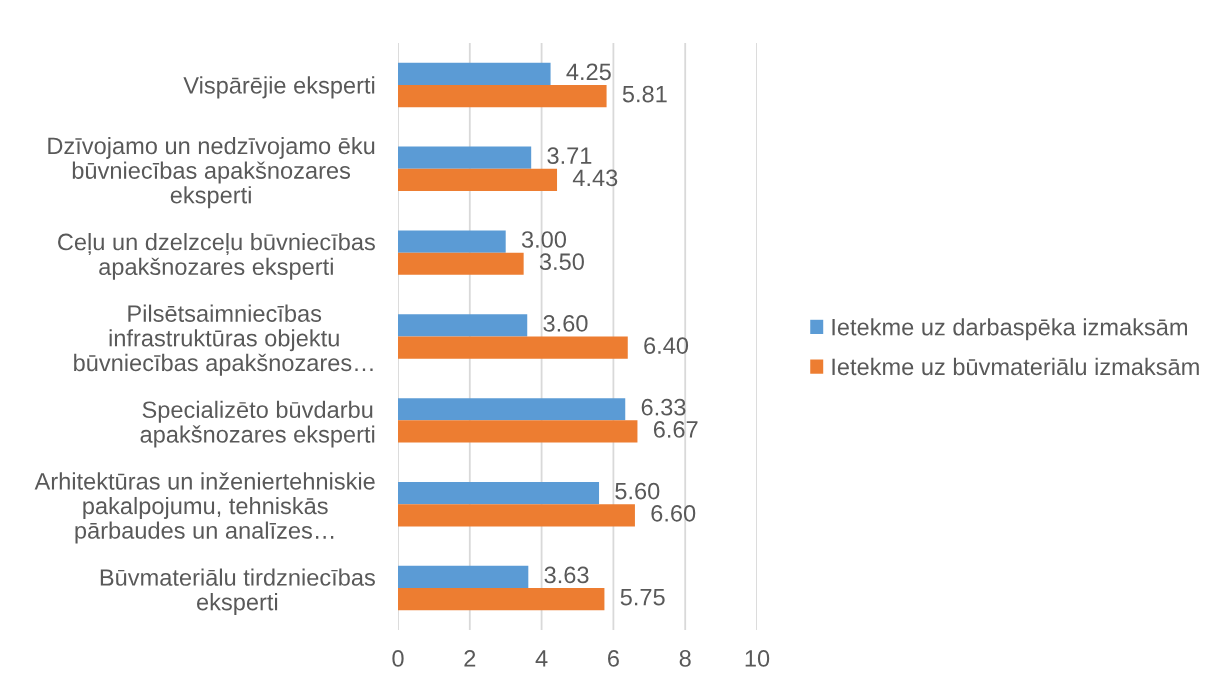 The height and width of the screenshot is (679, 1217). What do you see at coordinates (541, 658) in the screenshot?
I see `x-tick-label: 4` at bounding box center [541, 658].